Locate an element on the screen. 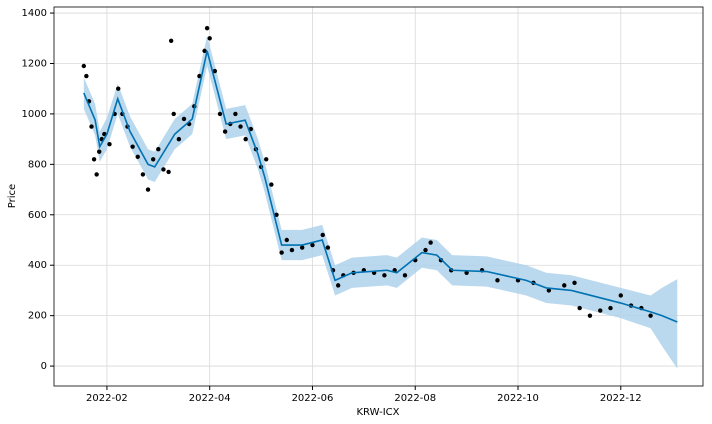 The width and height of the screenshot is (712, 424). y-tick-label: 1400 is located at coordinates (34, 13).